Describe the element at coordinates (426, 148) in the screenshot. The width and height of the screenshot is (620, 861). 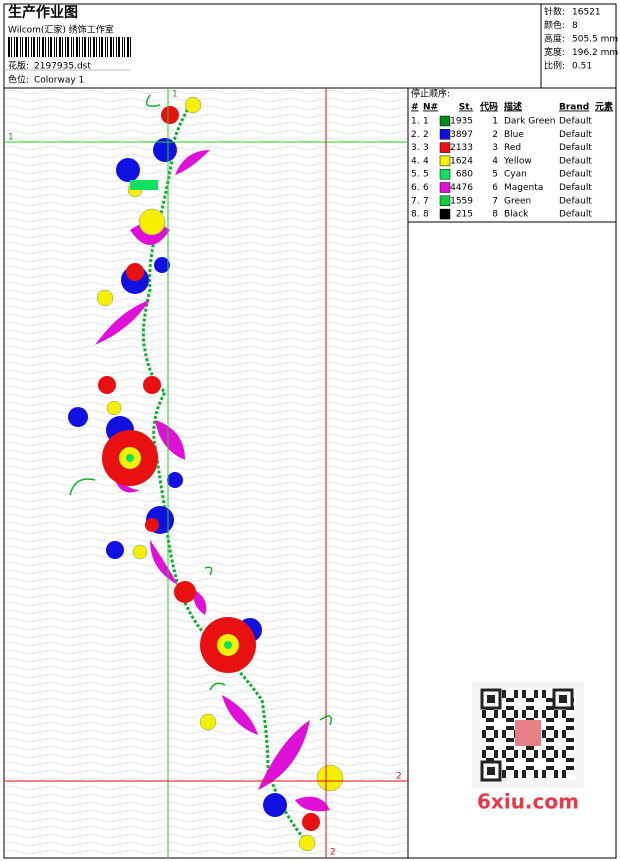
I see `stop-num: 3` at that location.